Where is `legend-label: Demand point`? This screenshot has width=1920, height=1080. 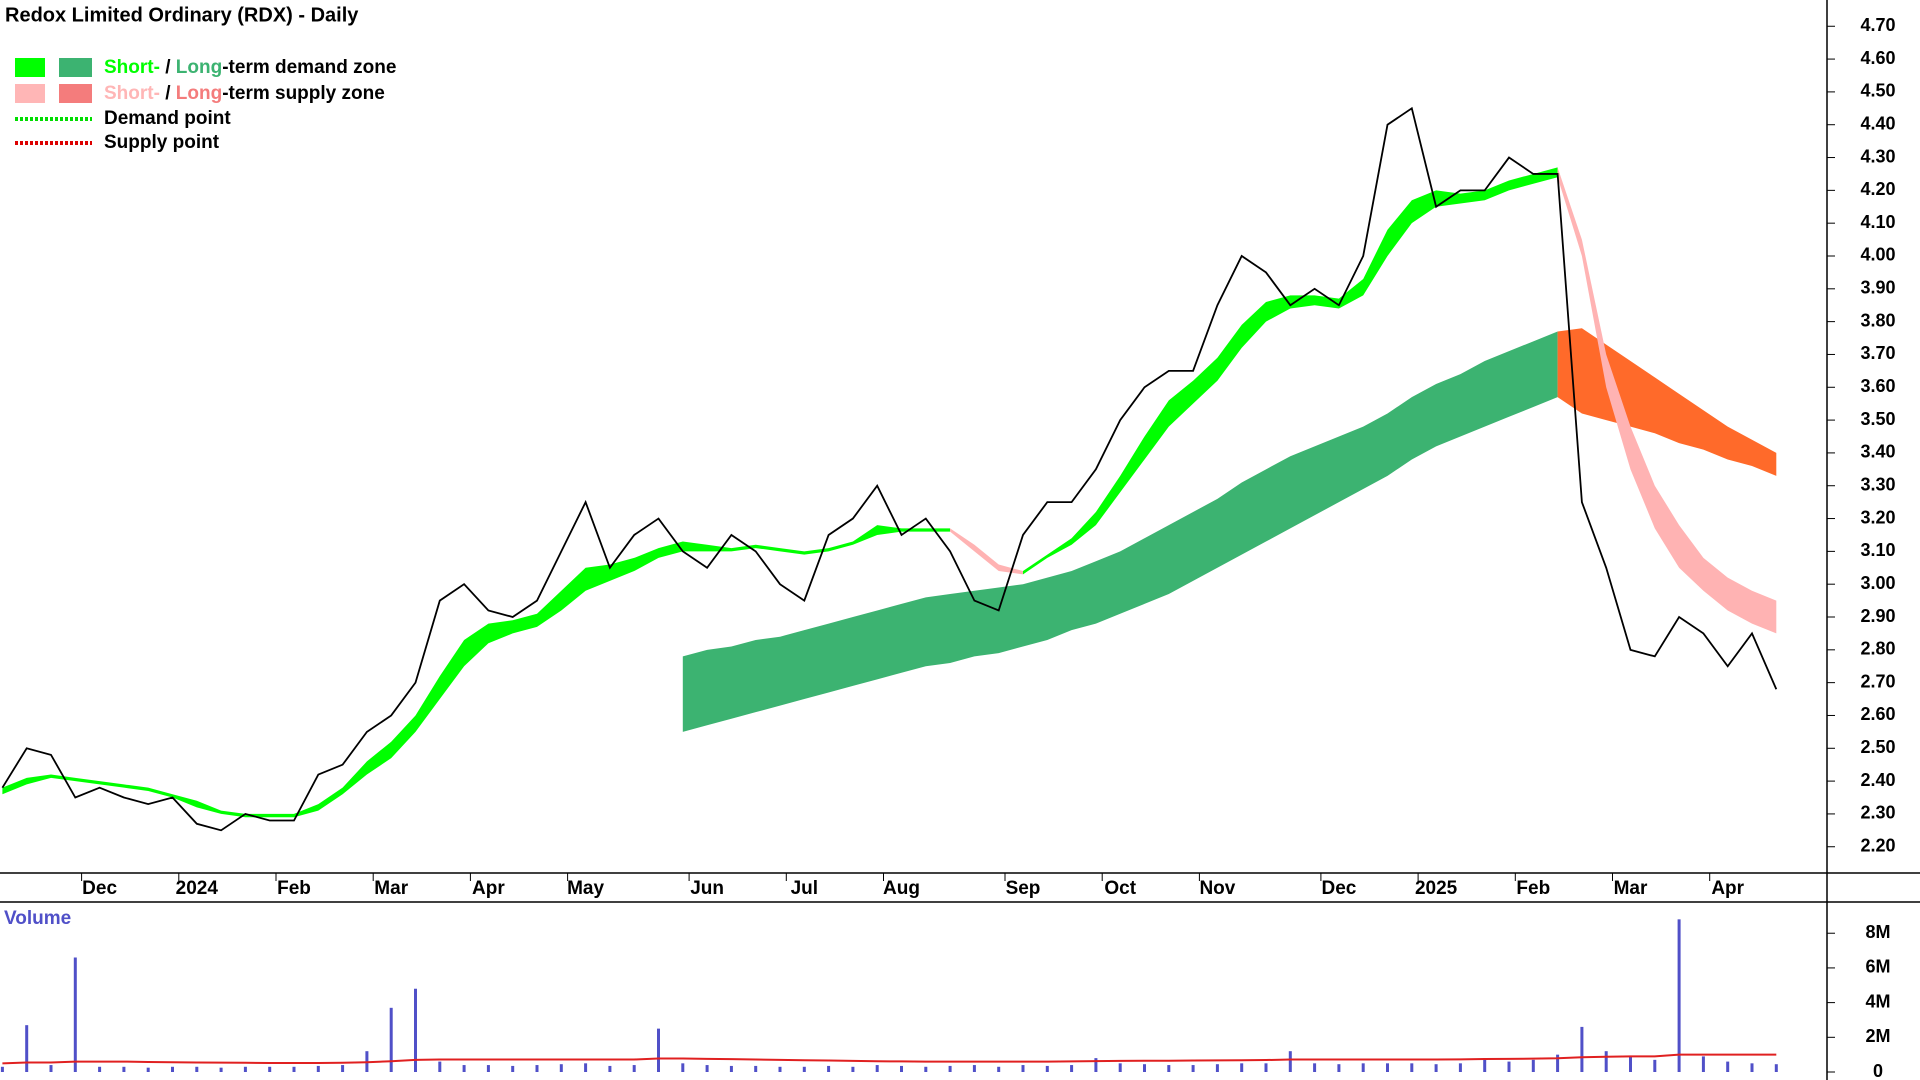
legend-label: Demand point is located at coordinates (167, 118).